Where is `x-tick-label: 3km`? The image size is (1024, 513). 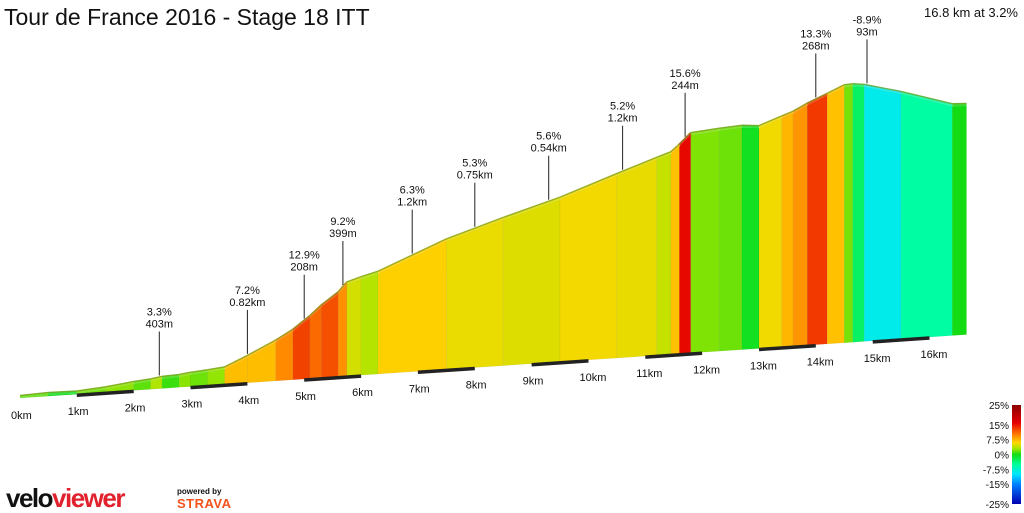 x-tick-label: 3km is located at coordinates (192, 405).